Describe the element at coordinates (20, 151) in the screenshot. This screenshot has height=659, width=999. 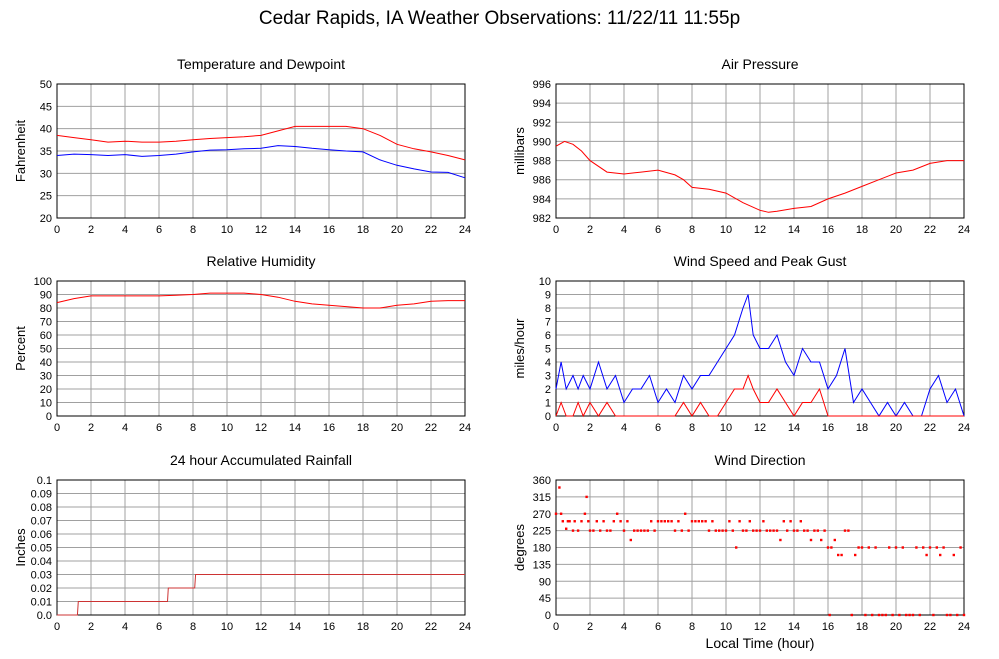
I see `y-axis-label: Fahrenheit` at that location.